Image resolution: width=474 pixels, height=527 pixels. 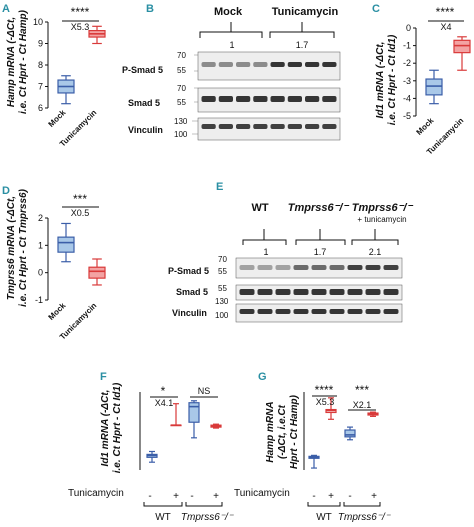 What do you see at coordinates (80, 213) in the screenshot?
I see `fold-d: X0.5` at bounding box center [80, 213].